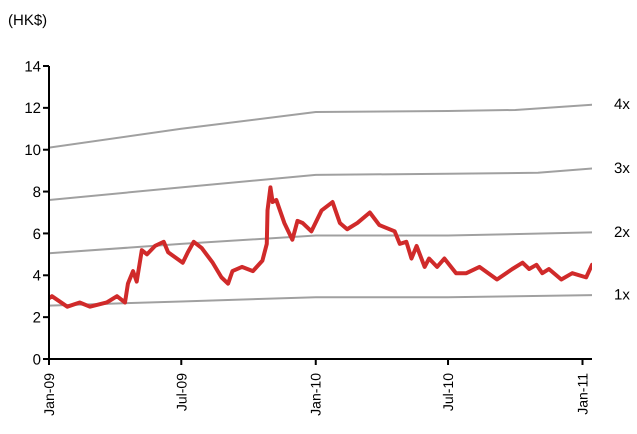  Describe the element at coordinates (316, 394) in the screenshot. I see `x-tick-label: Jan-10` at that location.